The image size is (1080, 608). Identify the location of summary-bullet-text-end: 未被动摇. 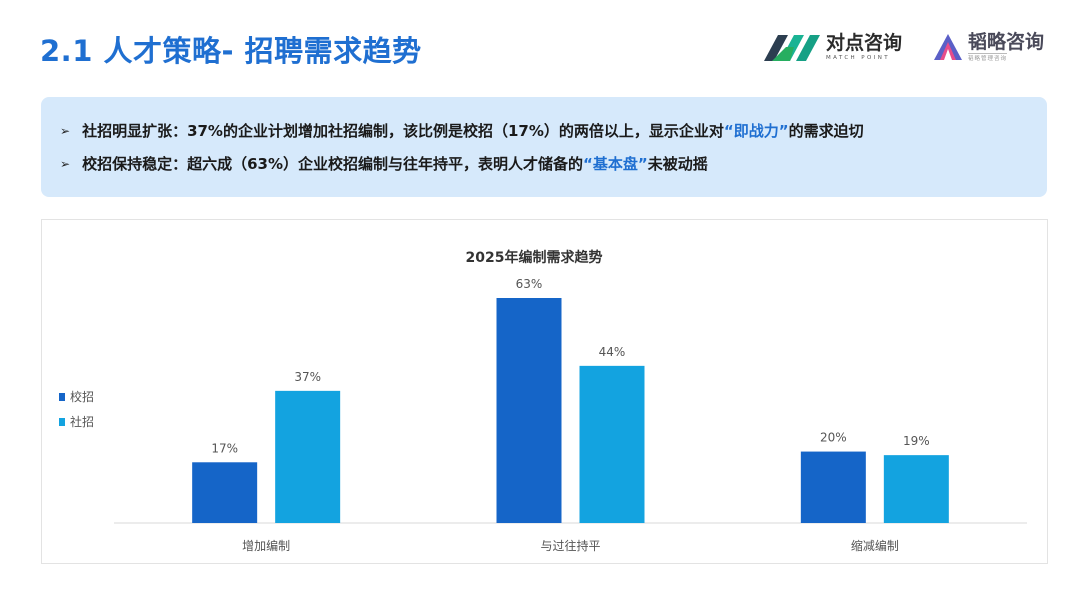
(677, 164).